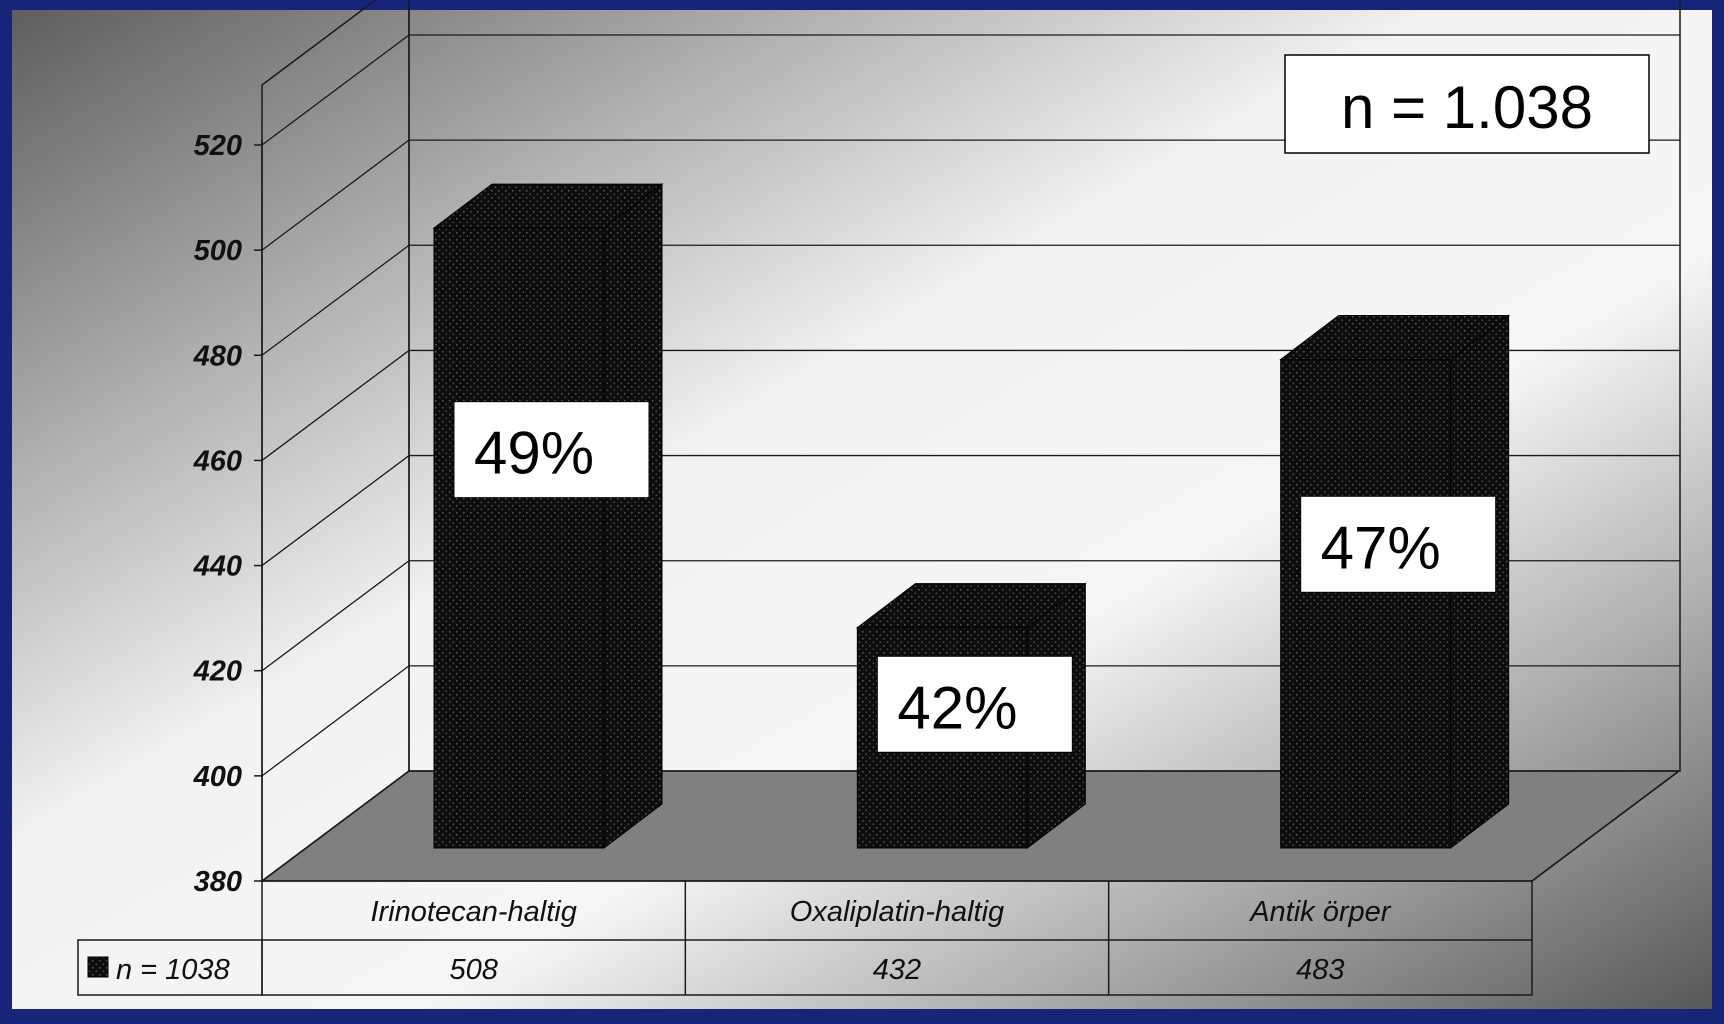  I want to click on data-table-value: 432, so click(897, 970).